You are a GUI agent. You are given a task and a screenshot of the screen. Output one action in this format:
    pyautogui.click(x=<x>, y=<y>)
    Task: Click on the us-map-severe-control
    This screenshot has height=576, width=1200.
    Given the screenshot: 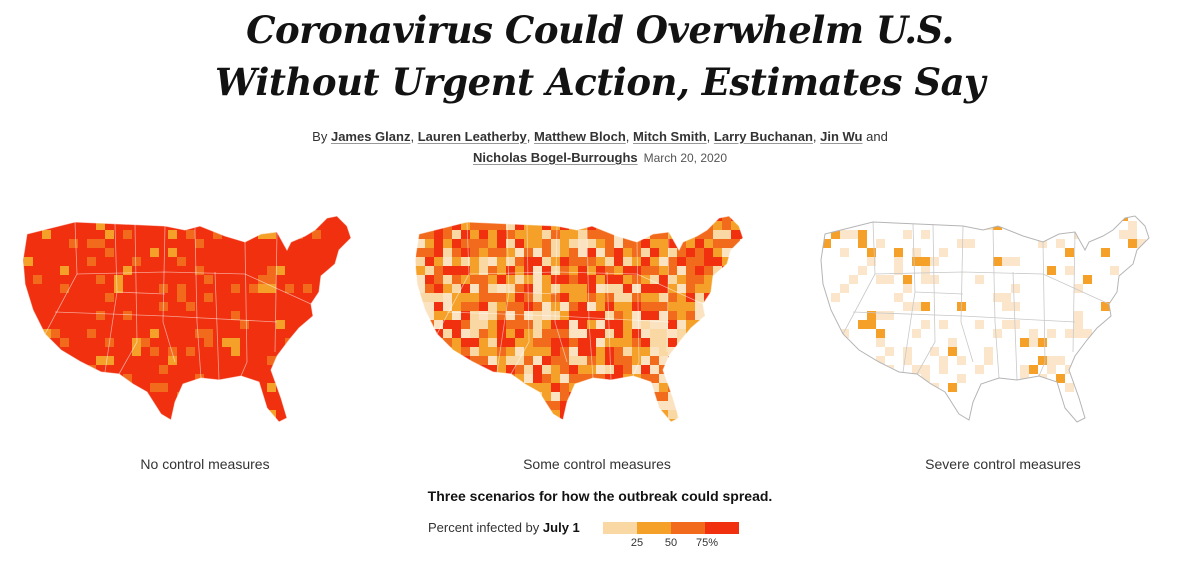 What is the action you would take?
    pyautogui.click(x=993, y=327)
    